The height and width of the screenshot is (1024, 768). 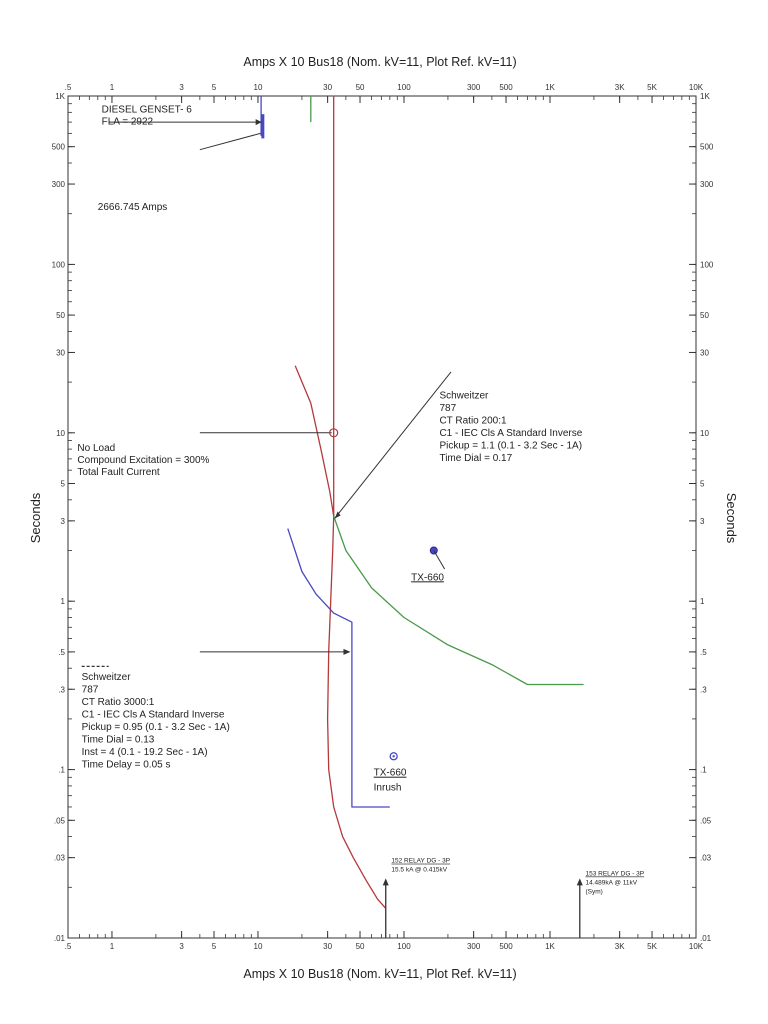 What do you see at coordinates (393, 445) in the screenshot?
I see `relay-787-200-leader` at bounding box center [393, 445].